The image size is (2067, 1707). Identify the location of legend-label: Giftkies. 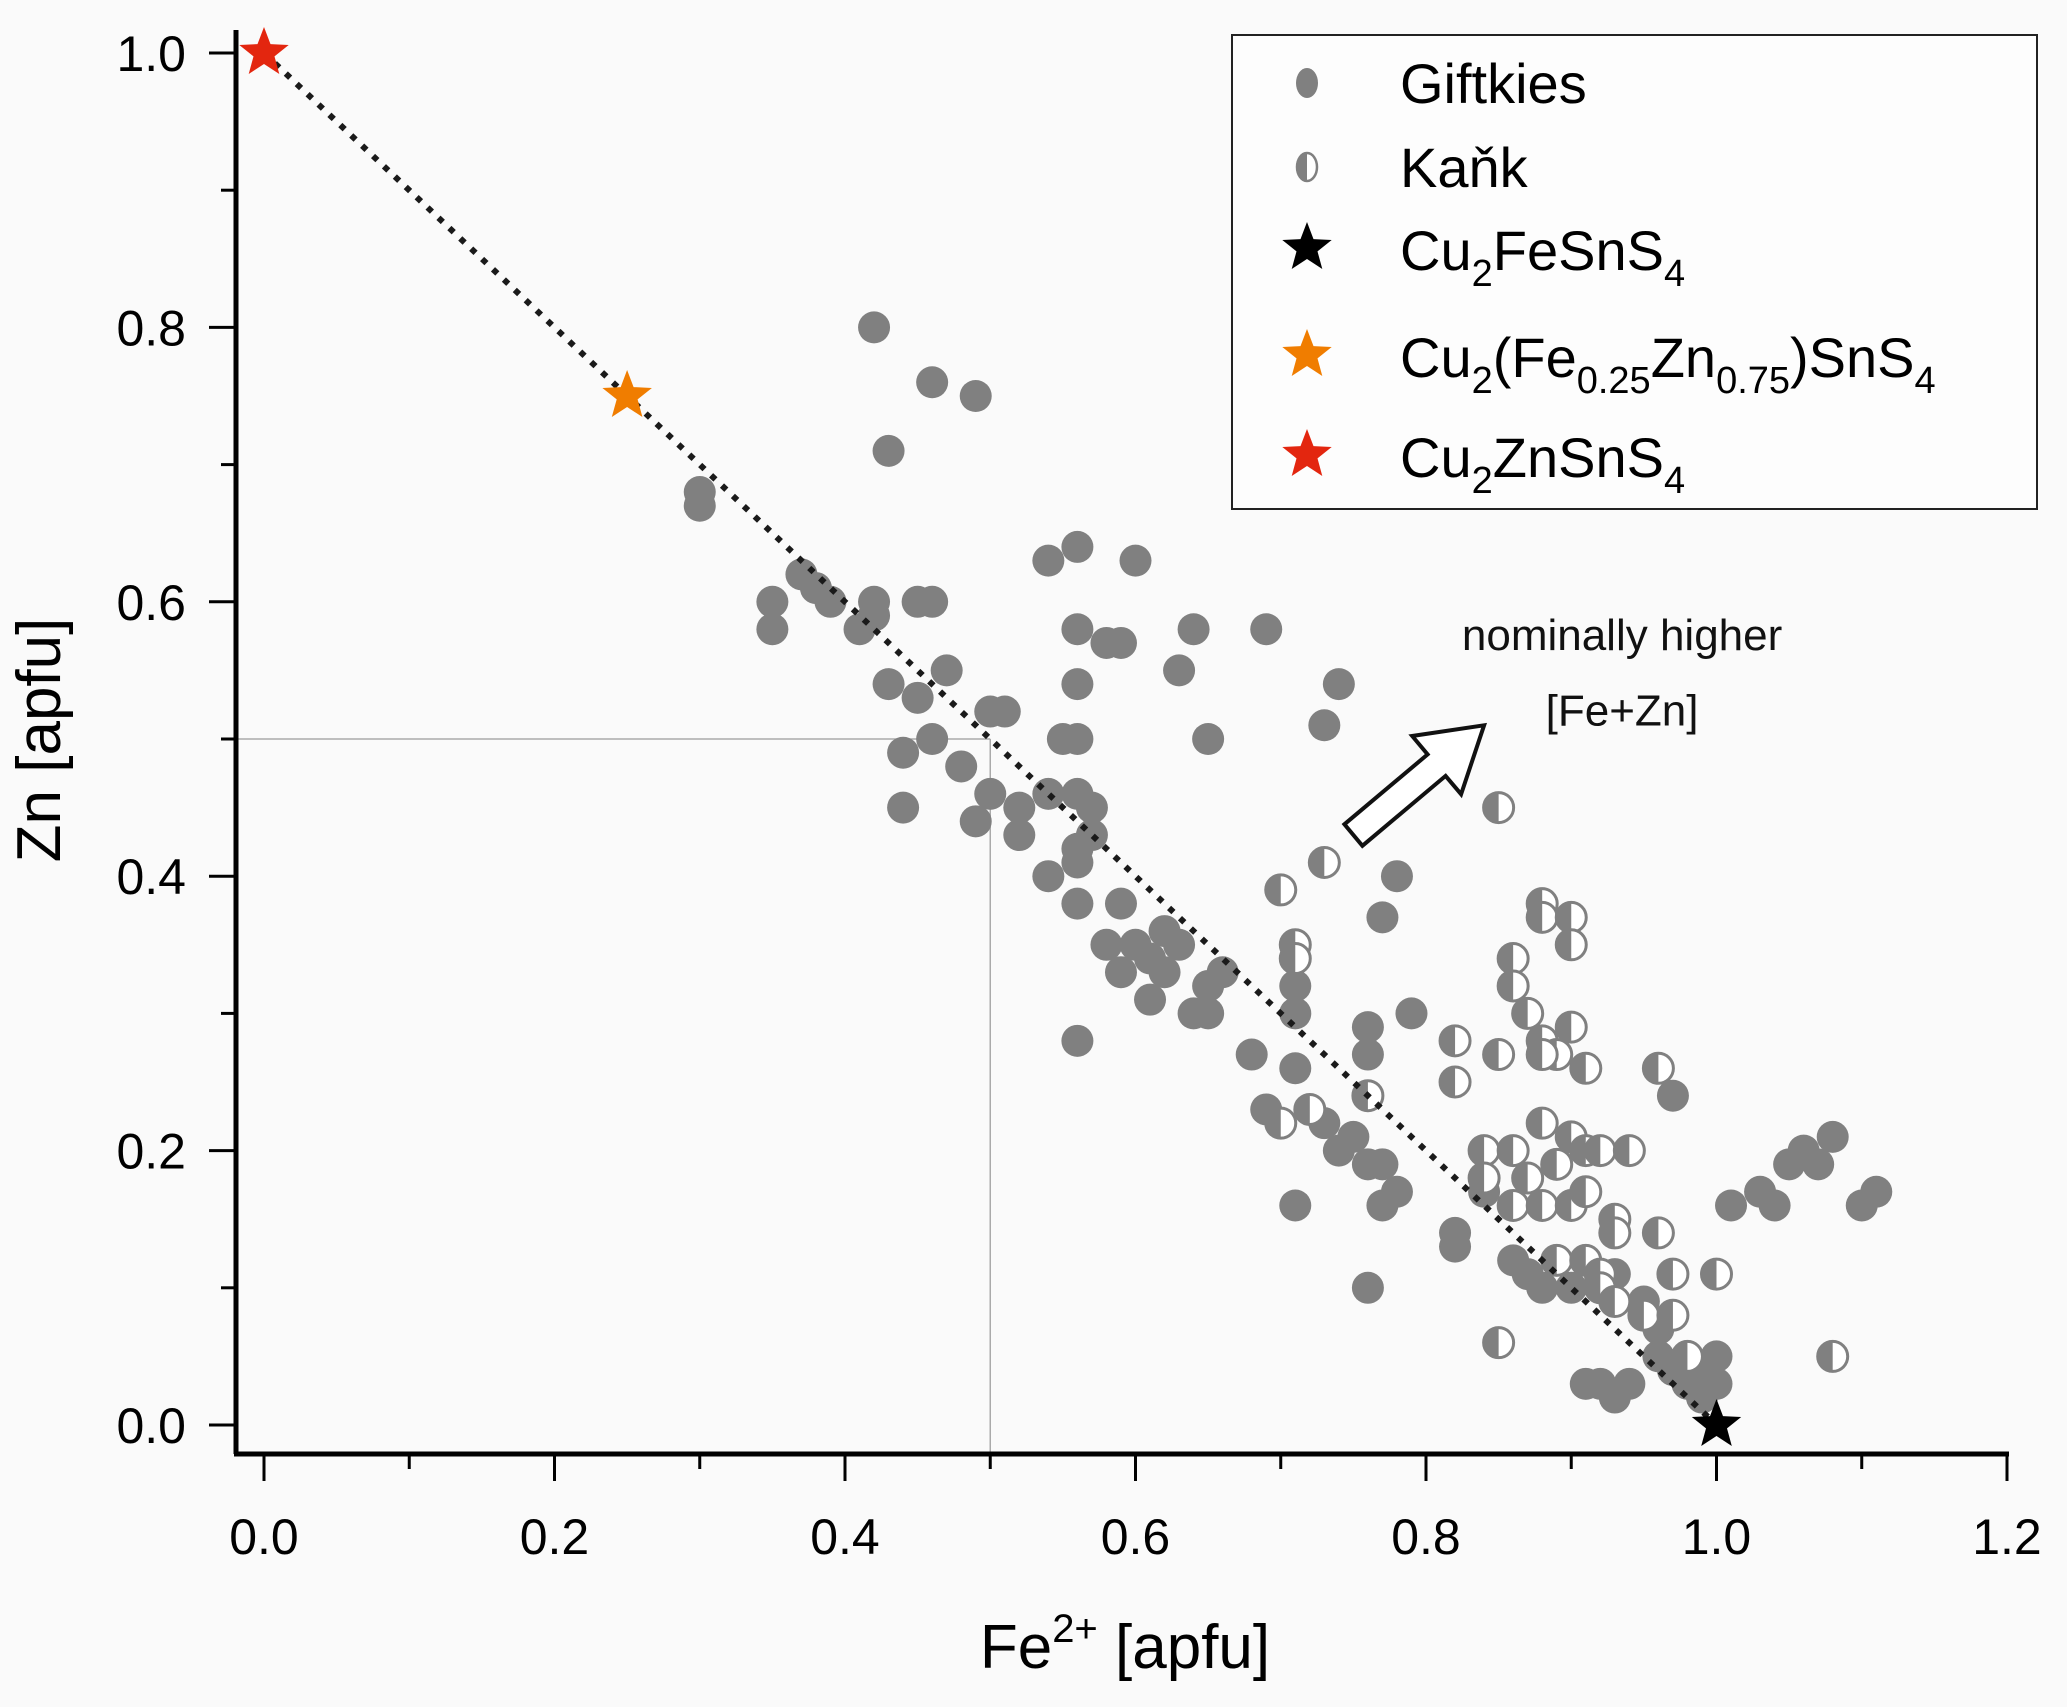
(1493, 83).